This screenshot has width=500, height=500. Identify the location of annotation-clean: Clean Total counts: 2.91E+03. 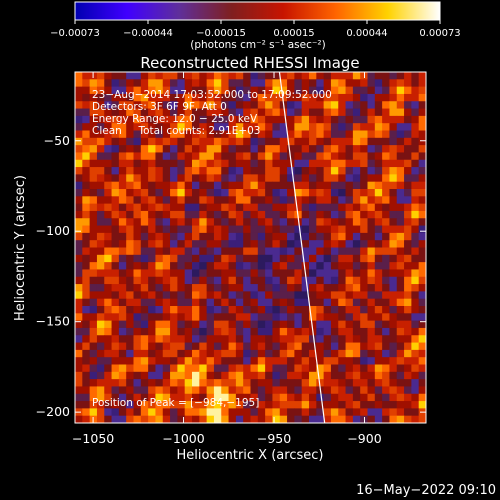
(176, 131).